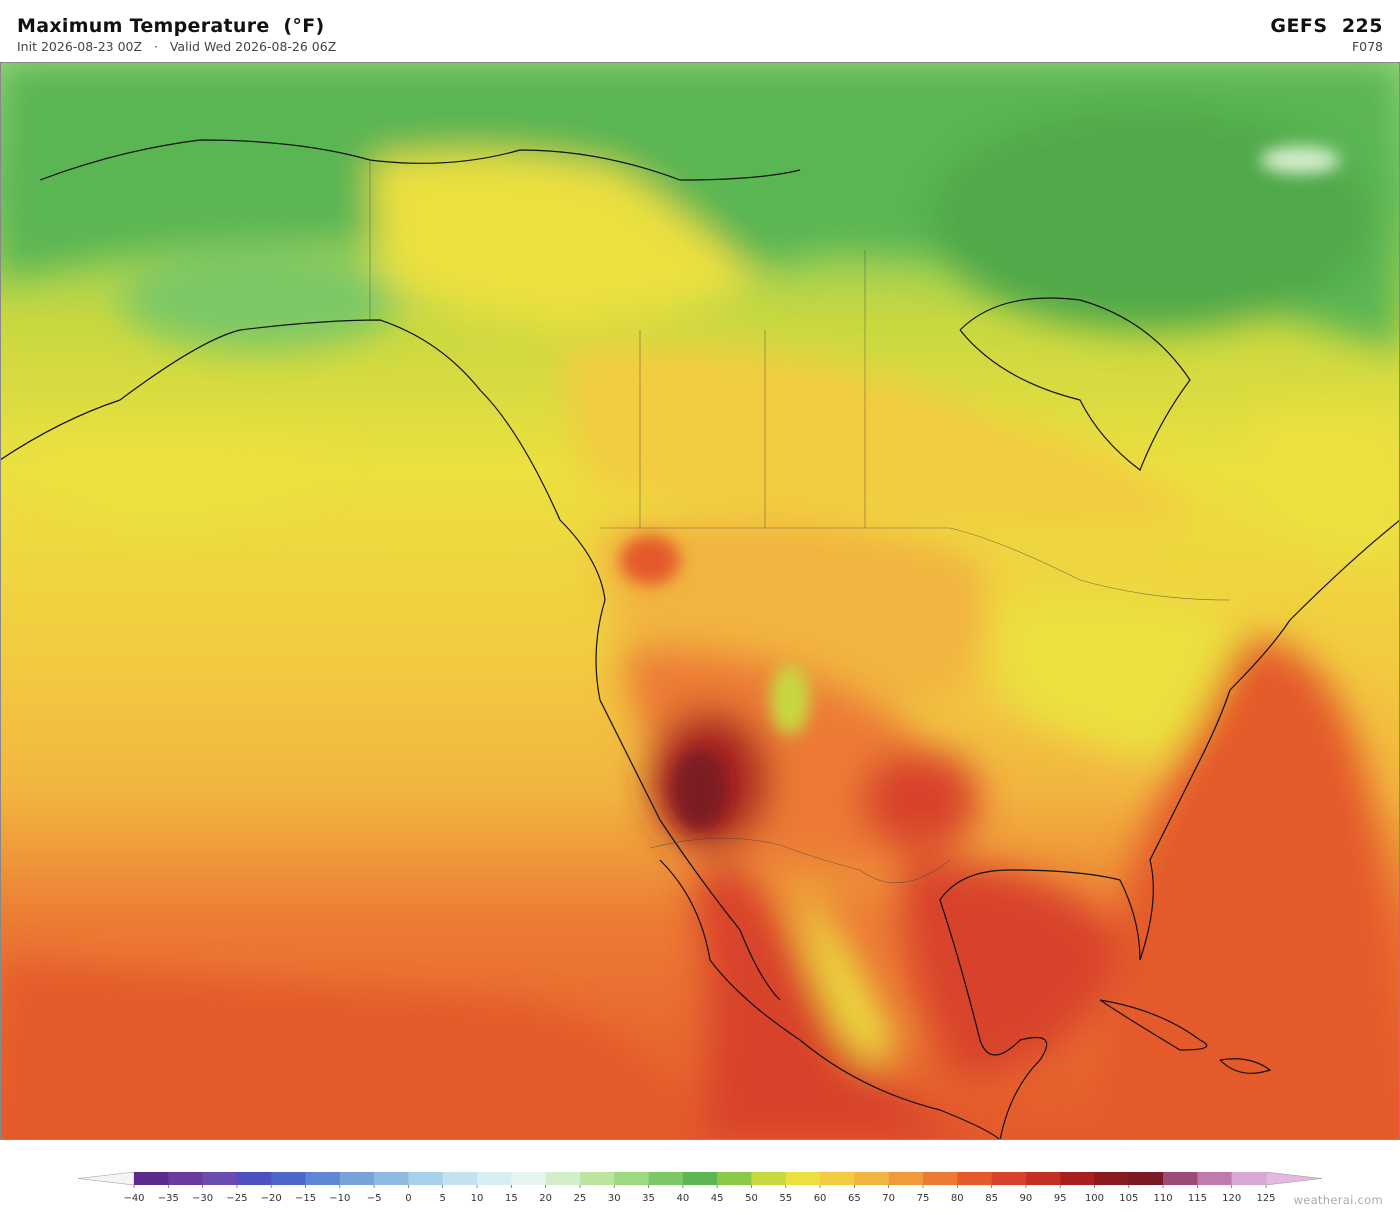  I want to click on colorbar-tick-label: 35, so click(648, 1198).